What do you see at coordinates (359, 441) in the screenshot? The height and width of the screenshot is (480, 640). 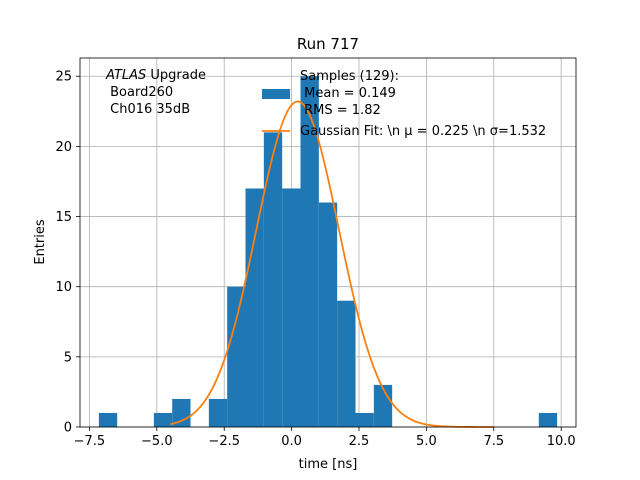 I see `x-tick-label: 2.5` at bounding box center [359, 441].